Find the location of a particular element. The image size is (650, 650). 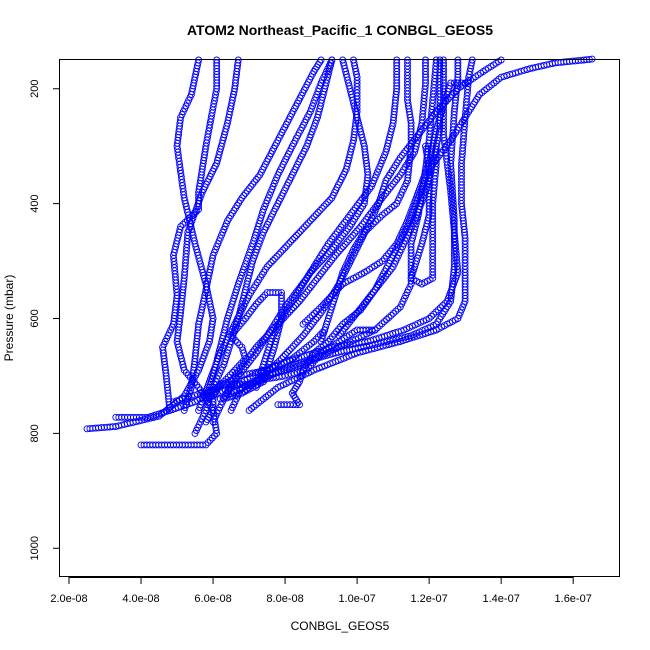

x-tick-label: 1.2e-07 is located at coordinates (428, 599).